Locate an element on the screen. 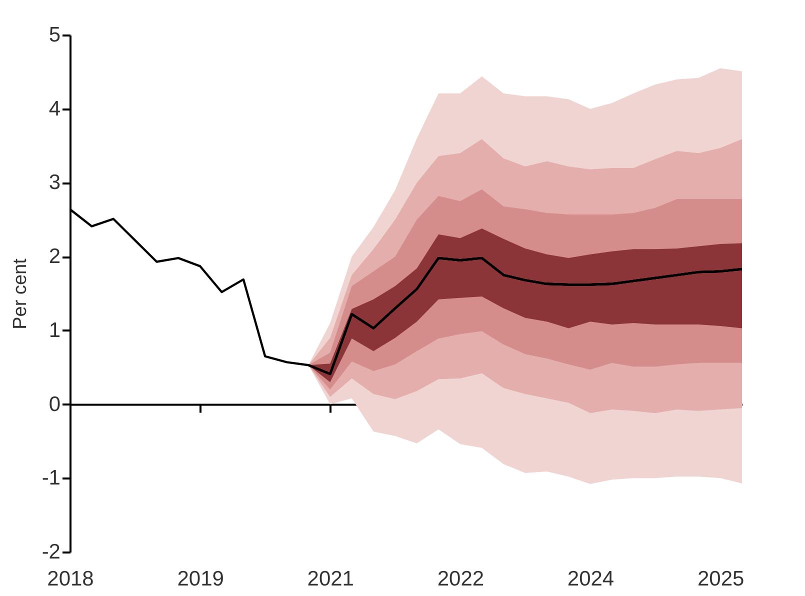  x-tick-label: 2024 is located at coordinates (590, 579).